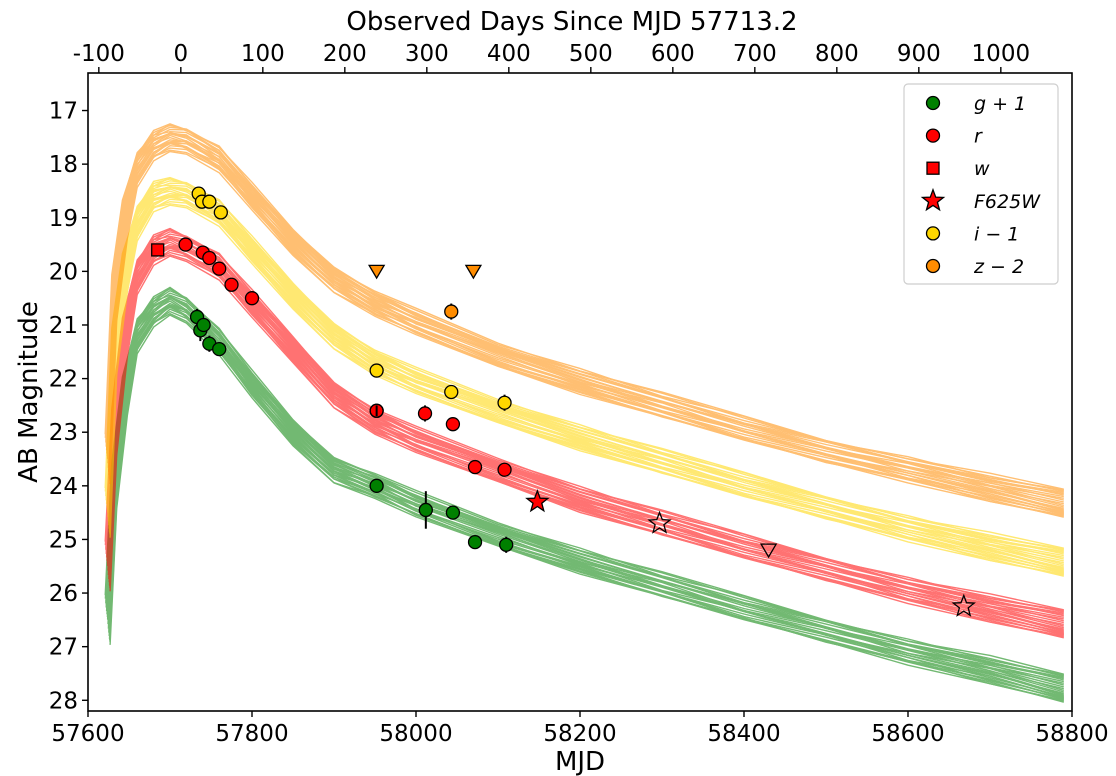 The width and height of the screenshot is (1116, 776). I want to click on legend-label: i − 1, so click(996, 234).